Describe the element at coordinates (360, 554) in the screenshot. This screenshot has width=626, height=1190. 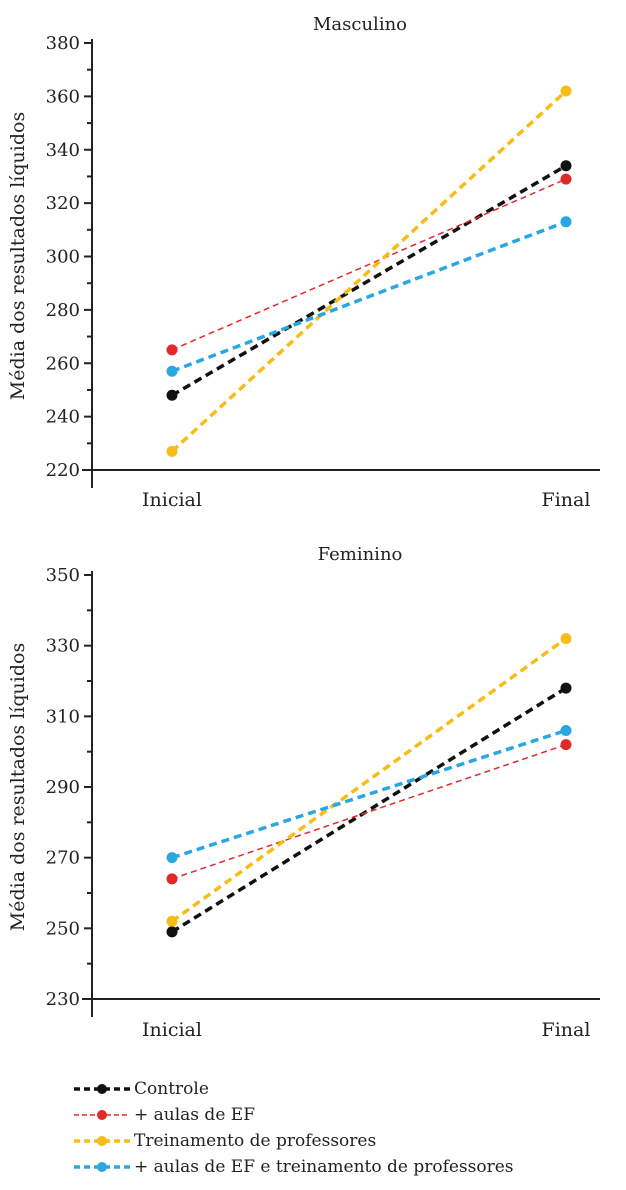
I see `chart-1-title: Feminino` at that location.